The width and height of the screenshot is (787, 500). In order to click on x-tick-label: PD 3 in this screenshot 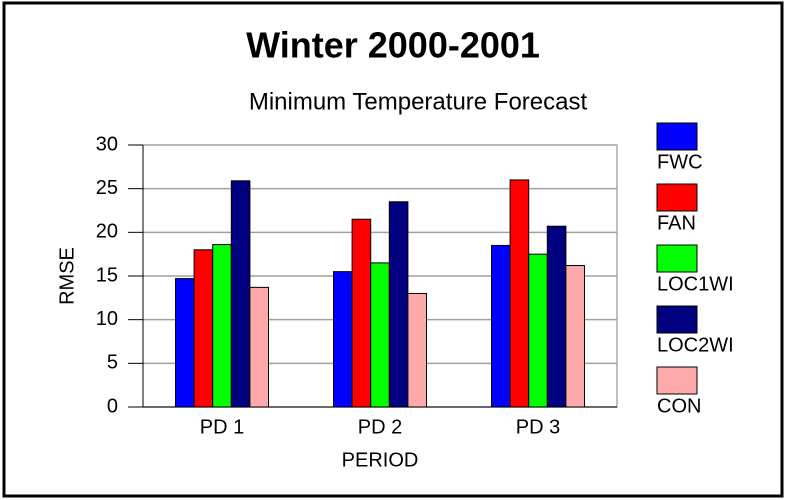, I will do `click(538, 427)`.